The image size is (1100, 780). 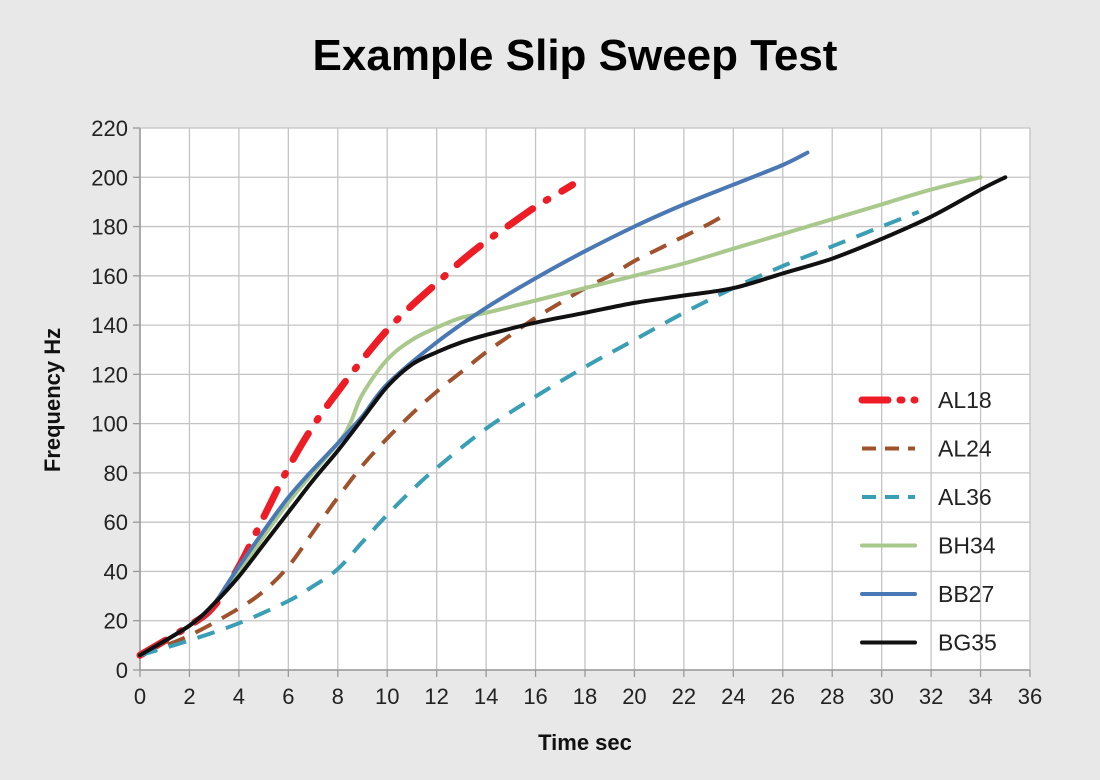 What do you see at coordinates (881, 696) in the screenshot?
I see `x-tick-label: 30` at bounding box center [881, 696].